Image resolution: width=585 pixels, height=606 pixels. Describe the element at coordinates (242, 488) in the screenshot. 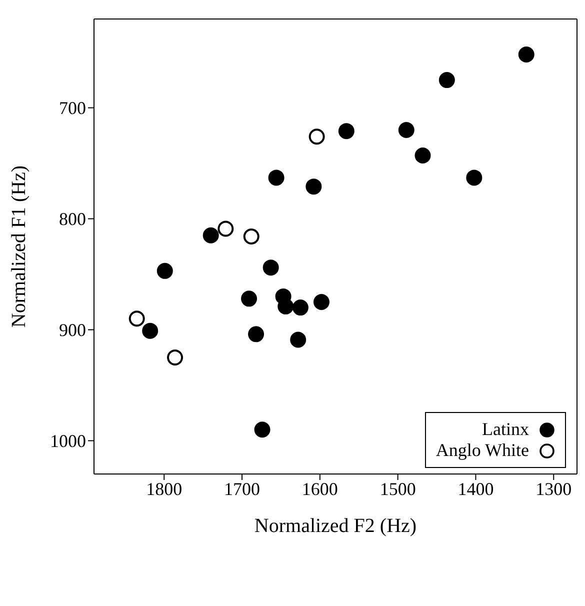

I see `x-tick-label: 1700` at that location.